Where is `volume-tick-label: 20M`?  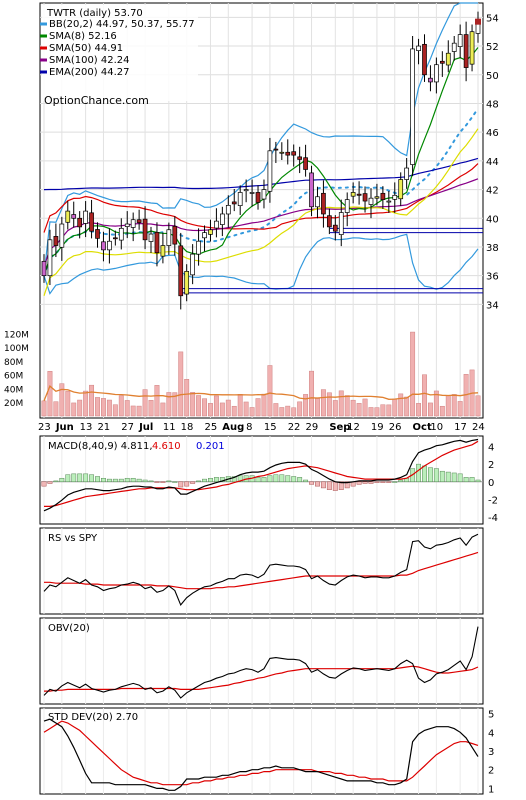
volume-tick-label: 20M is located at coordinates (13, 404).